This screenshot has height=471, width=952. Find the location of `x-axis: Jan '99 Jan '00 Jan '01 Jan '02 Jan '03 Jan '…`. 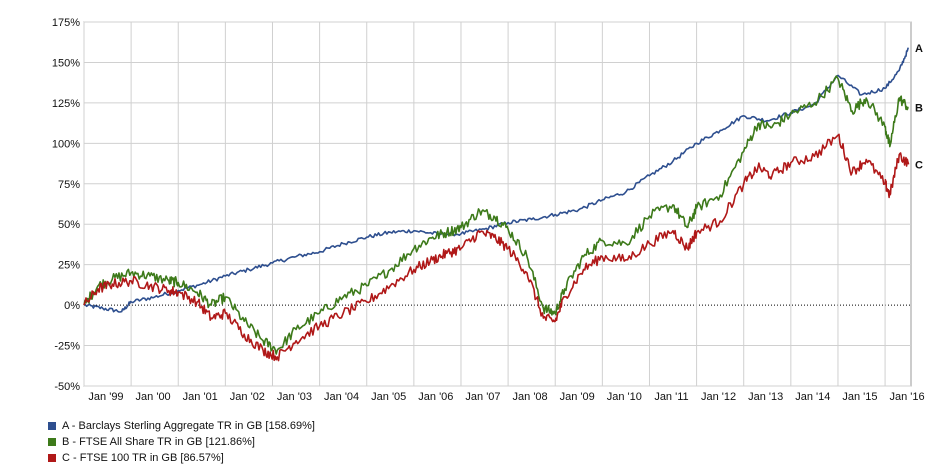

x-axis: Jan '99 Jan '00 Jan '01 Jan '02 Jan '03 Jan '… is located at coordinates (506, 395).